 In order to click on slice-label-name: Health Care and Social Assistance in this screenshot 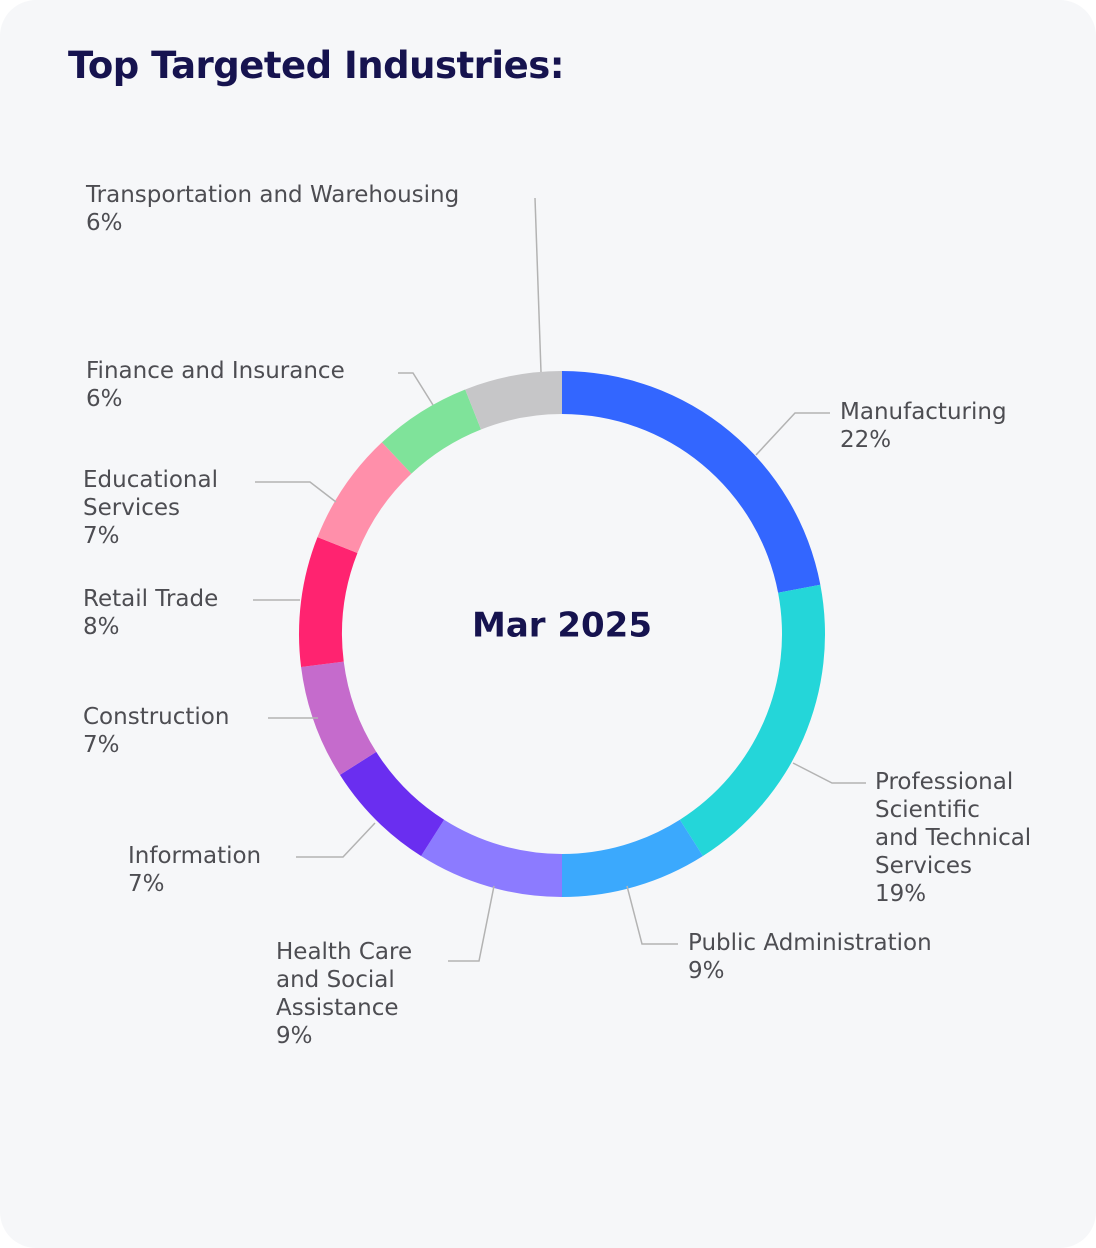, I will do `click(344, 980)`.